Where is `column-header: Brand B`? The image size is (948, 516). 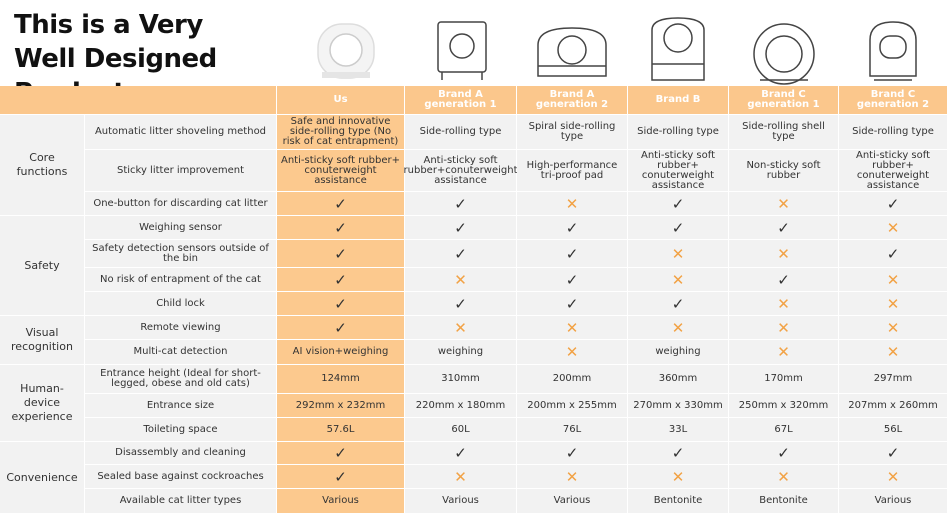 column-header: Brand B is located at coordinates (678, 100).